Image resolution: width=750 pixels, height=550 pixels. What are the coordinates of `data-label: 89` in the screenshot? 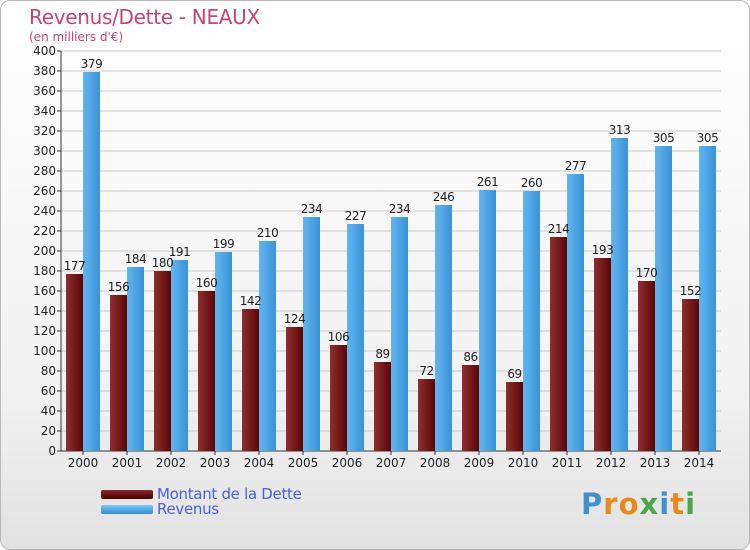 It's located at (382, 354).